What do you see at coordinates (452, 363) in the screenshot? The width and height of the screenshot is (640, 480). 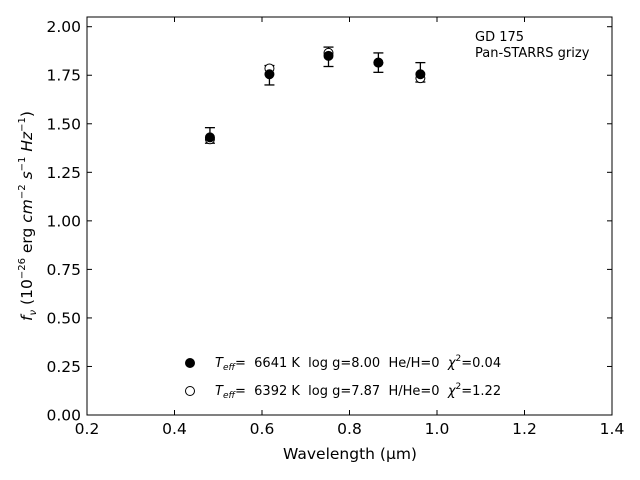 I see `legend1-chi: χ` at bounding box center [452, 363].